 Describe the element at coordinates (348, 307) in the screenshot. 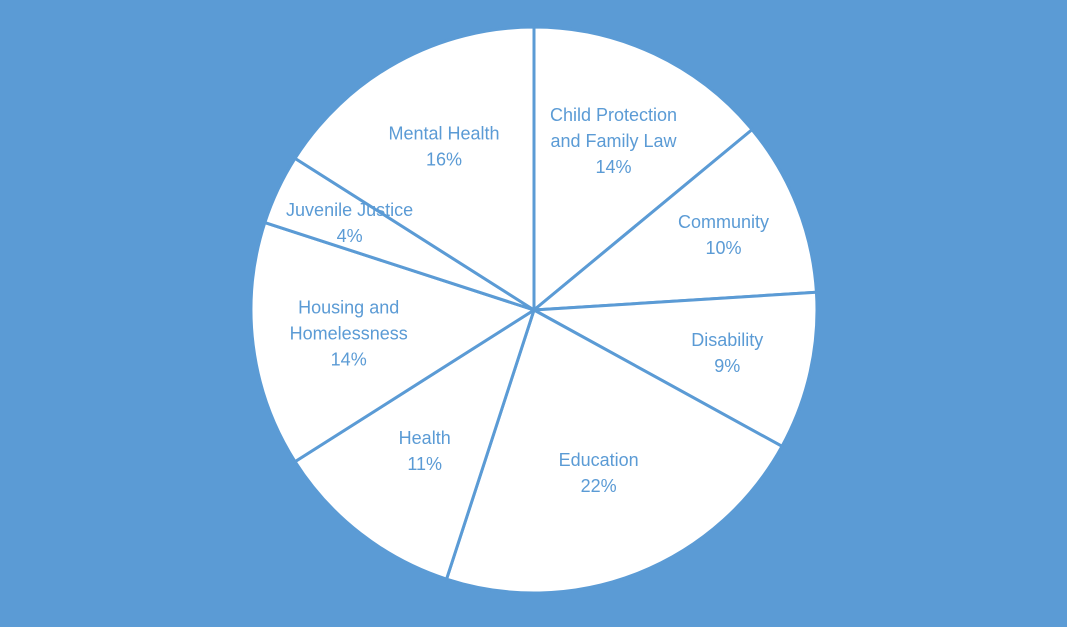

I see `slice-category-label: Housing and` at that location.